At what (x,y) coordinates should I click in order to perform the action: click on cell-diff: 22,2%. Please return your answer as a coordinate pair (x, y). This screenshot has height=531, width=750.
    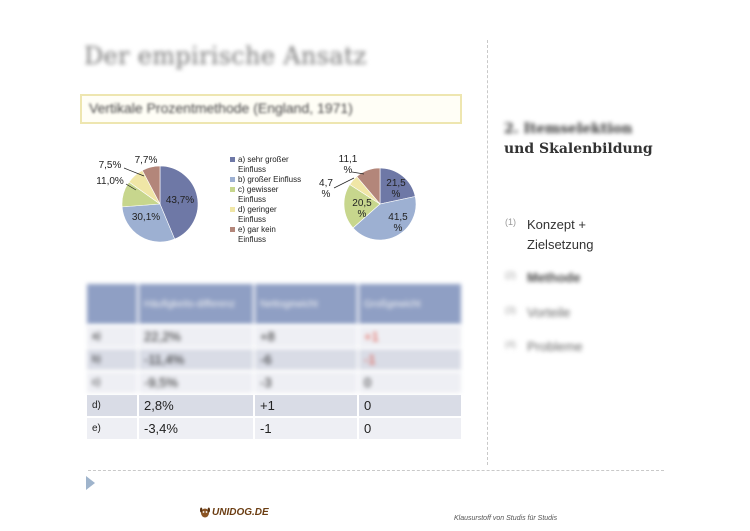
    Looking at the image, I should click on (196, 336).